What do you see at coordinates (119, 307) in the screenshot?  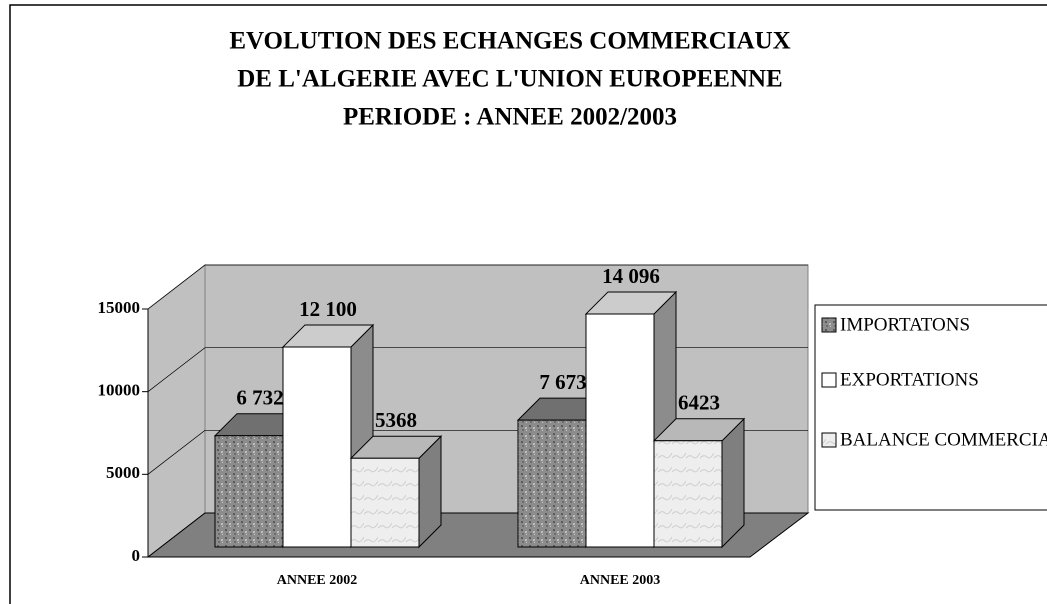 I see `y-tick-label: 15000` at bounding box center [119, 307].